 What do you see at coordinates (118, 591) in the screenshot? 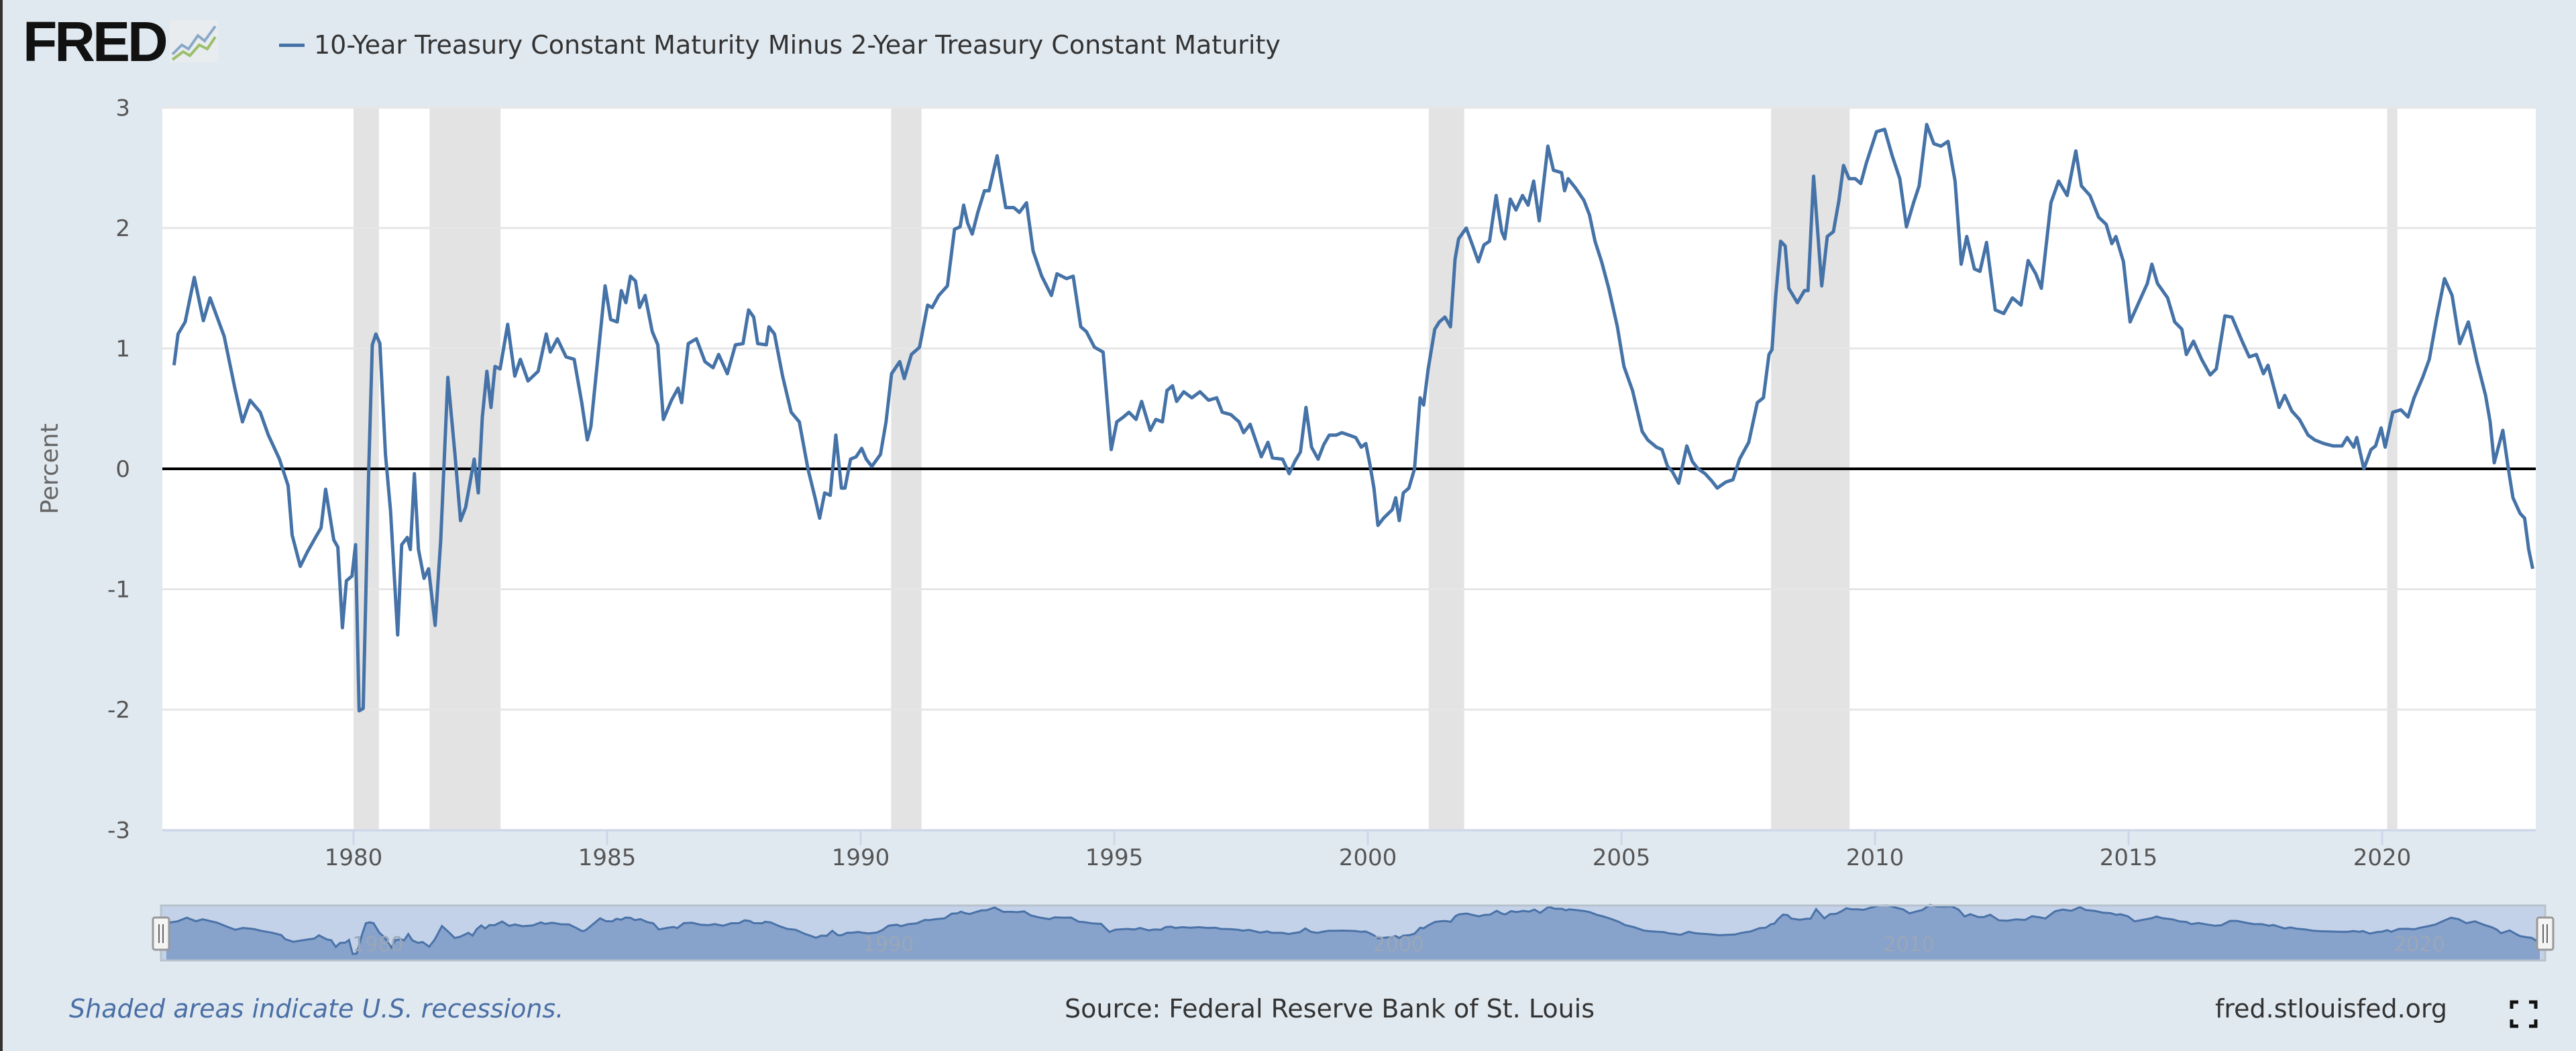
I see `y-tick-label: -1` at bounding box center [118, 591].